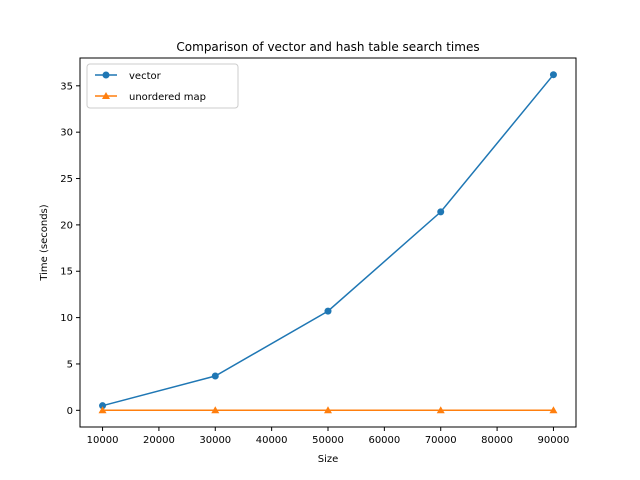 The width and height of the screenshot is (640, 480). What do you see at coordinates (328, 459) in the screenshot?
I see `x-axis-label: Size` at bounding box center [328, 459].